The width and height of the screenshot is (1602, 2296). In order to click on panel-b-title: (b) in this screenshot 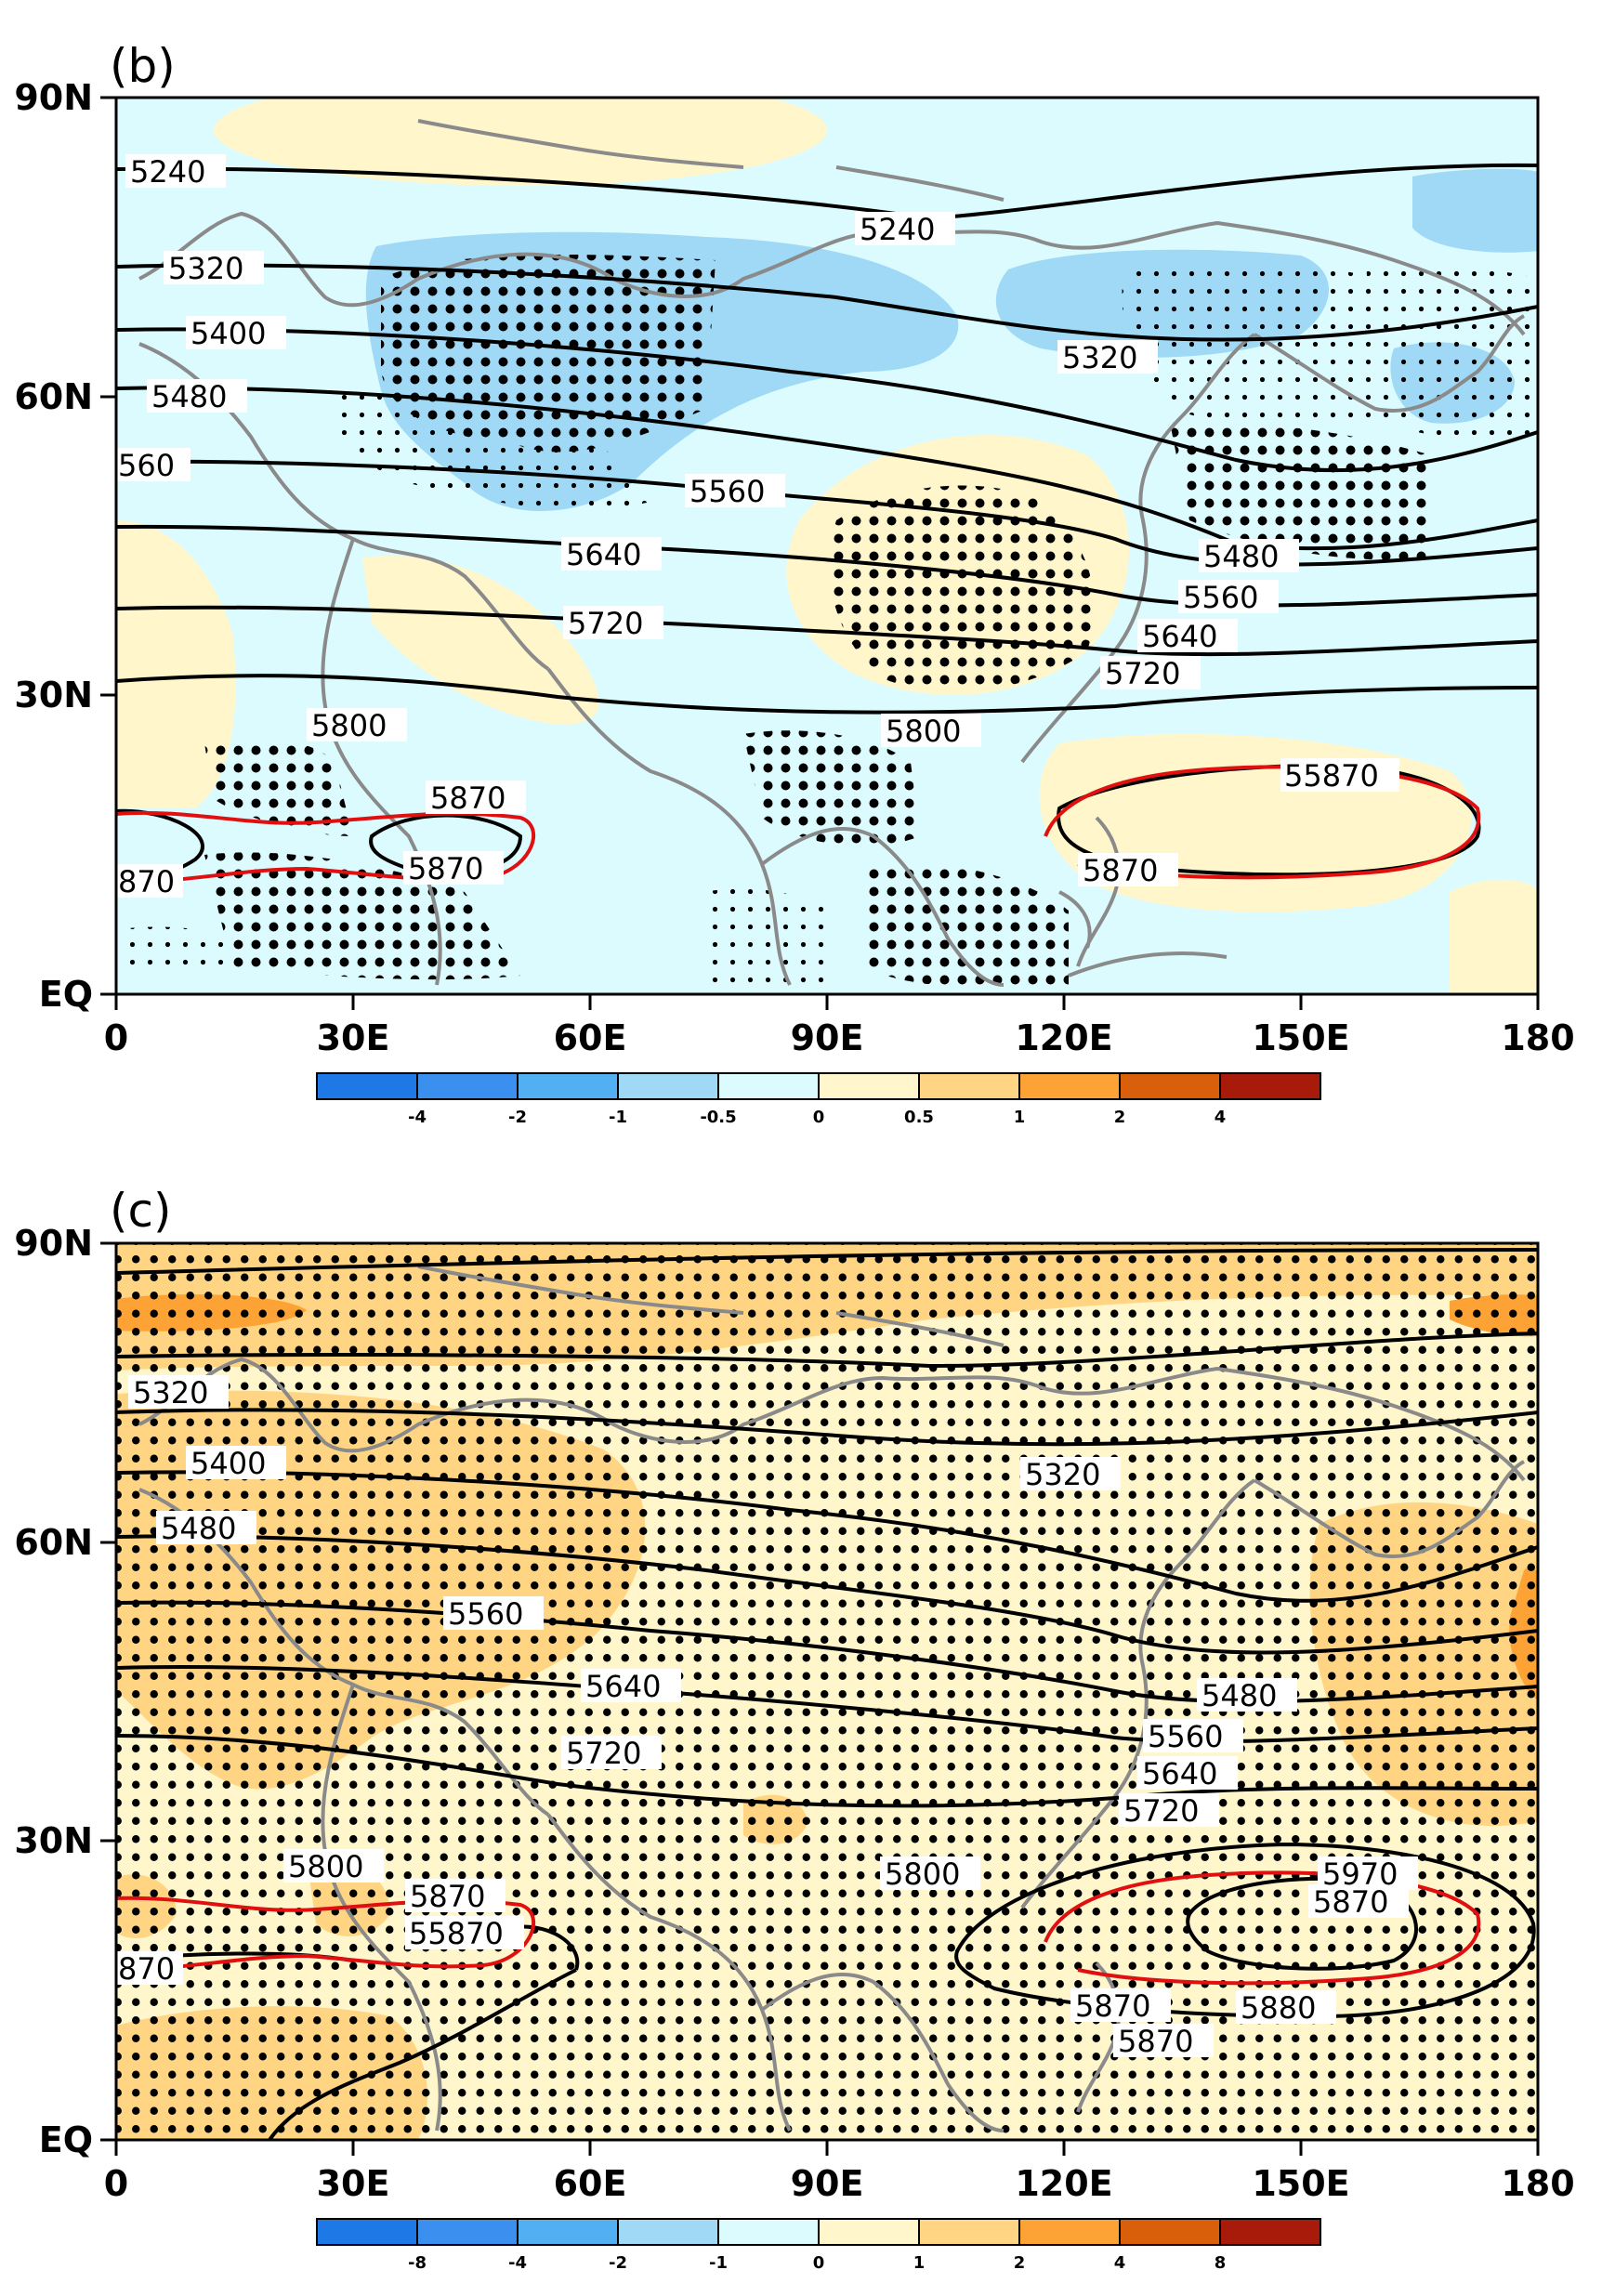, I will do `click(143, 66)`.